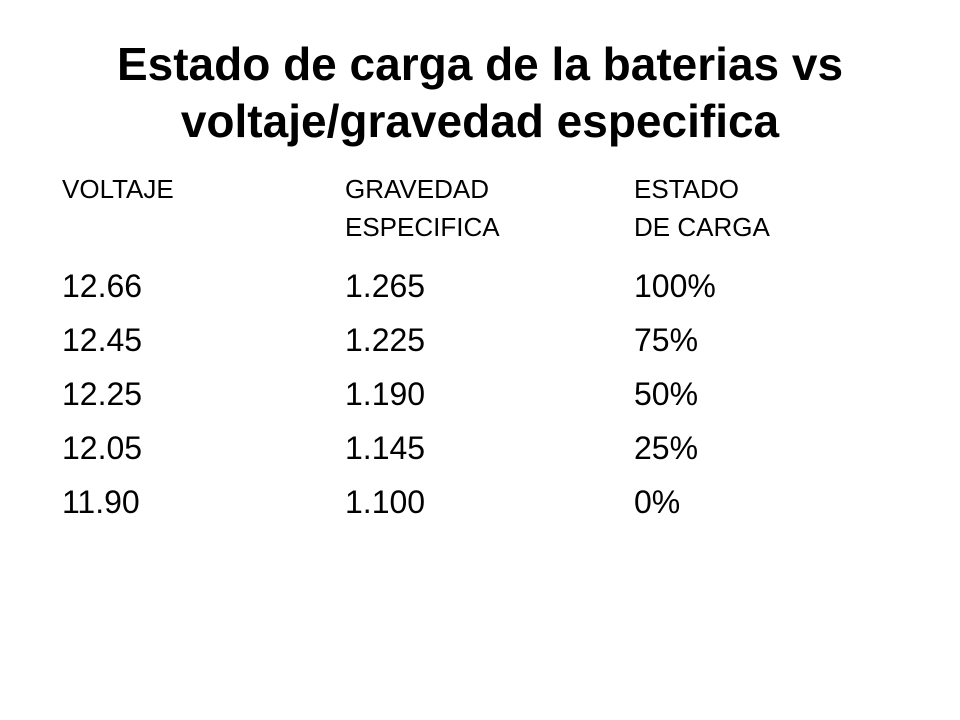 This screenshot has height=720, width=960. Describe the element at coordinates (385, 286) in the screenshot. I see `table-cell: 1.265` at that location.